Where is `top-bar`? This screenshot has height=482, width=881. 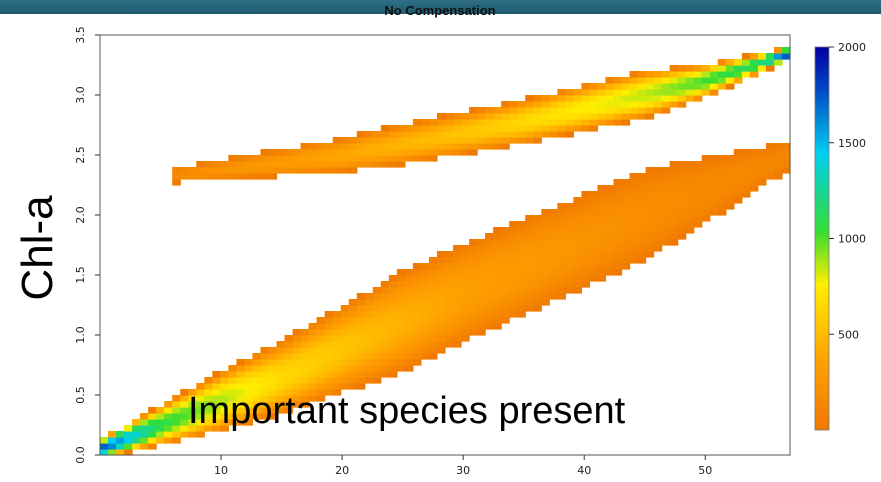 top-bar is located at coordinates (440, 7).